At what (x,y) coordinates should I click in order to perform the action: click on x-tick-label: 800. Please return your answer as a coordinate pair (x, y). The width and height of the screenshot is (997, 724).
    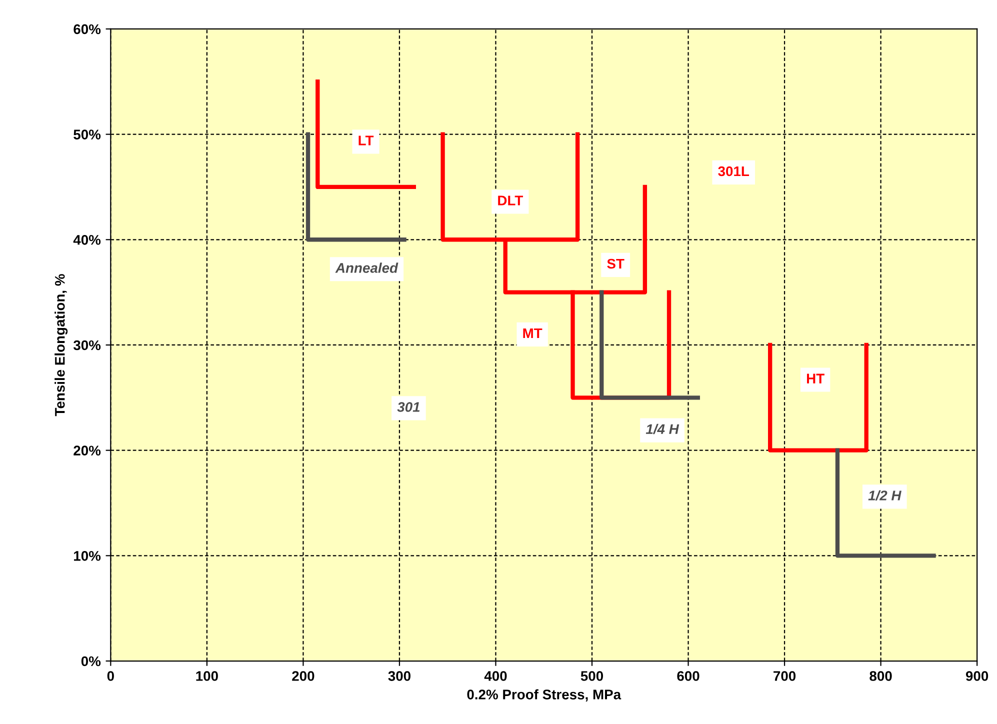
    Looking at the image, I should click on (881, 676).